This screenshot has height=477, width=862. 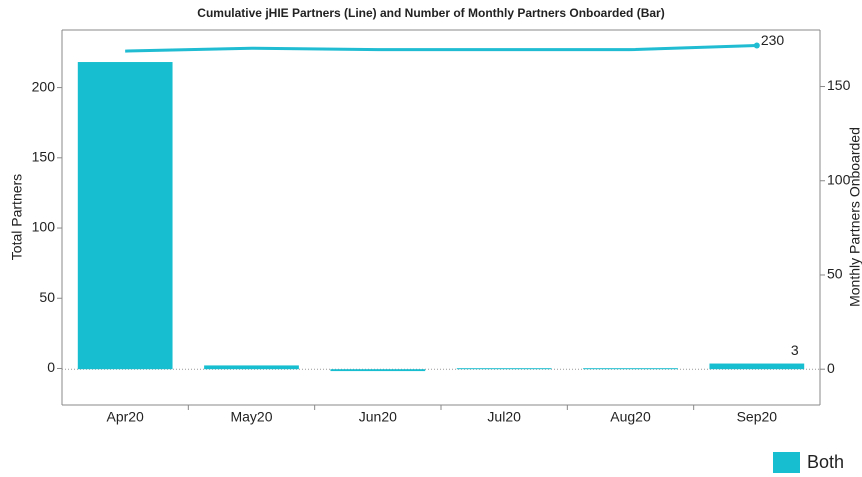 What do you see at coordinates (504, 417) in the screenshot?
I see `x-tick-label: Jul20` at bounding box center [504, 417].